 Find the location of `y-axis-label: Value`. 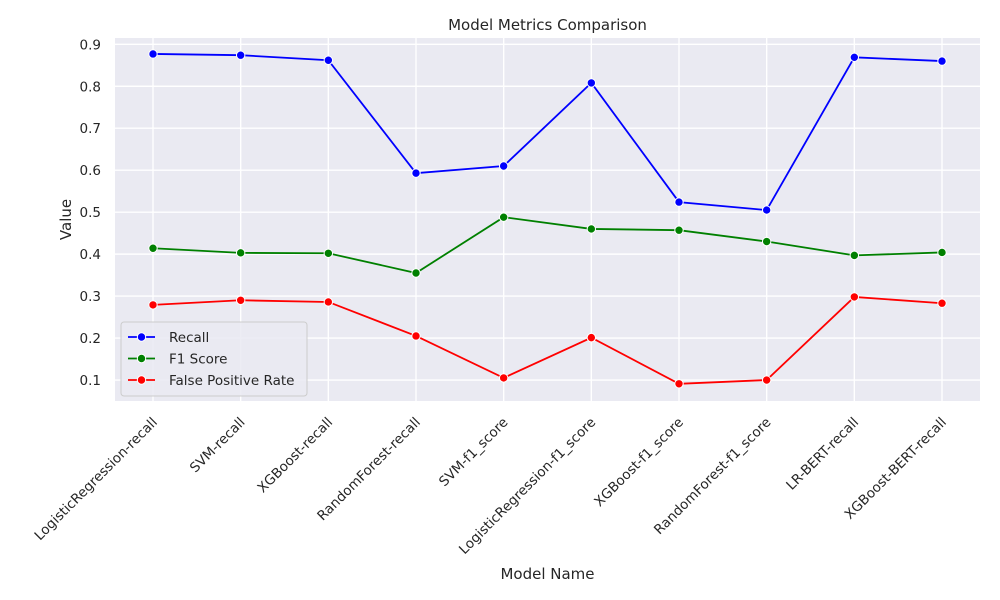

y-axis-label: Value is located at coordinates (66, 219).